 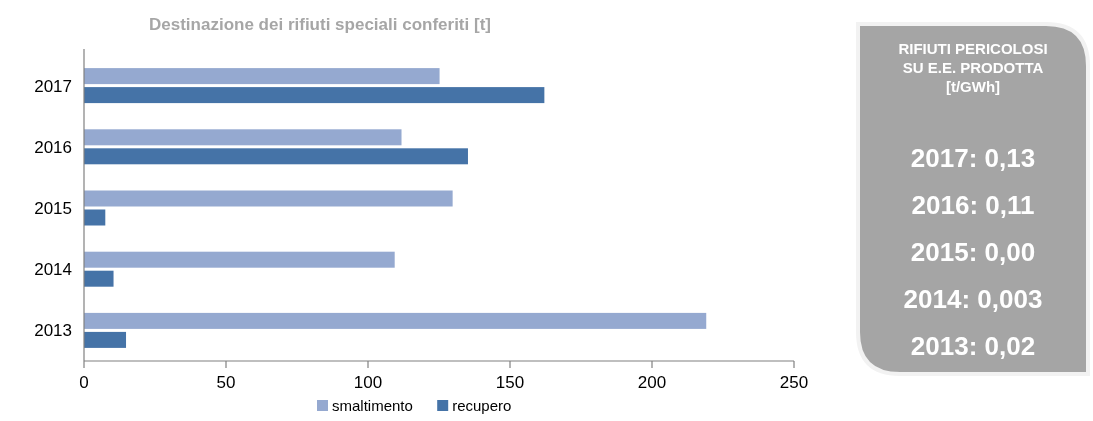 What do you see at coordinates (226, 382) in the screenshot?
I see `x-tick-label: 50` at bounding box center [226, 382].